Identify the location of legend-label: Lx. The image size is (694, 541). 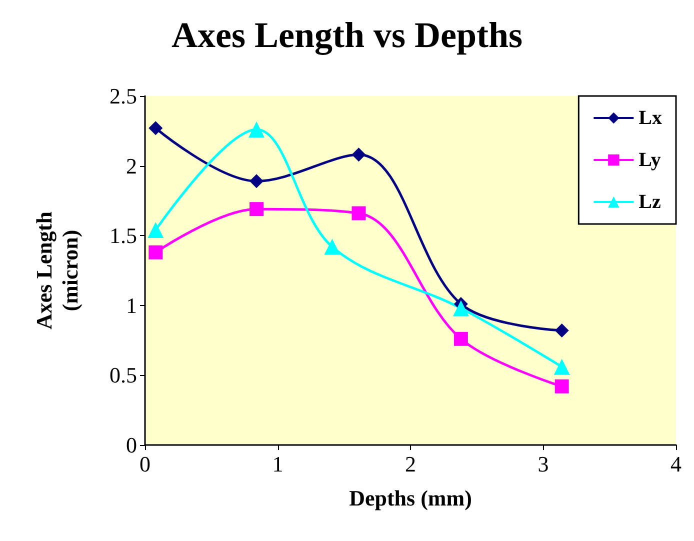
(650, 118).